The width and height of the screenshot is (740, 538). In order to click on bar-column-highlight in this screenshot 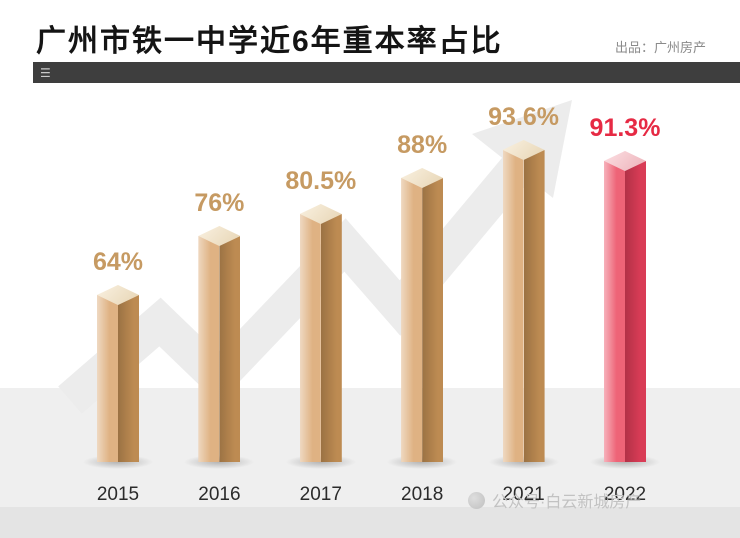, I will do `click(625, 306)`.